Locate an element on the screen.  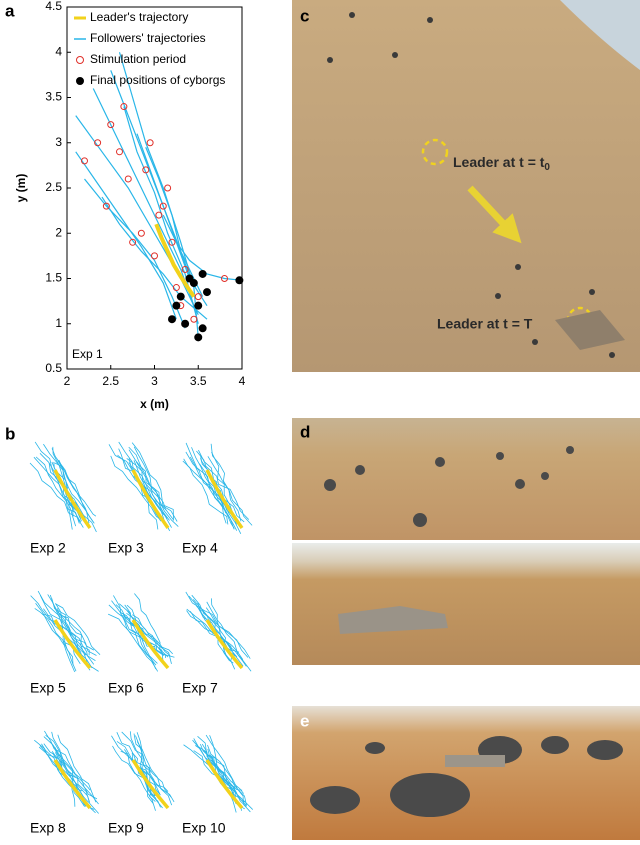
photo-e is located at coordinates (466, 773).